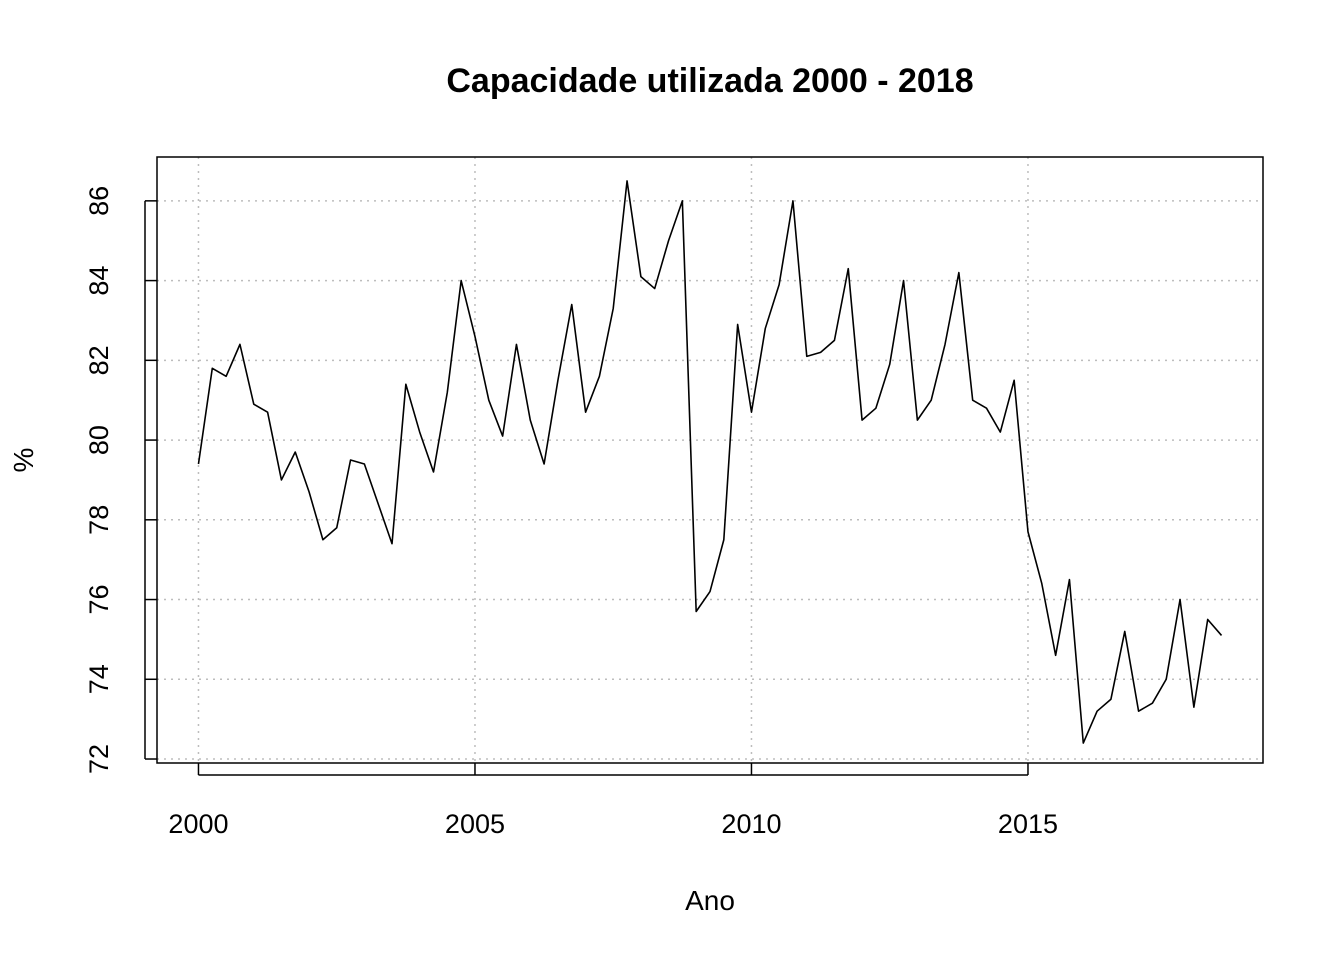 This screenshot has width=1344, height=960. What do you see at coordinates (99, 201) in the screenshot?
I see `y-tick-label: 86` at bounding box center [99, 201].